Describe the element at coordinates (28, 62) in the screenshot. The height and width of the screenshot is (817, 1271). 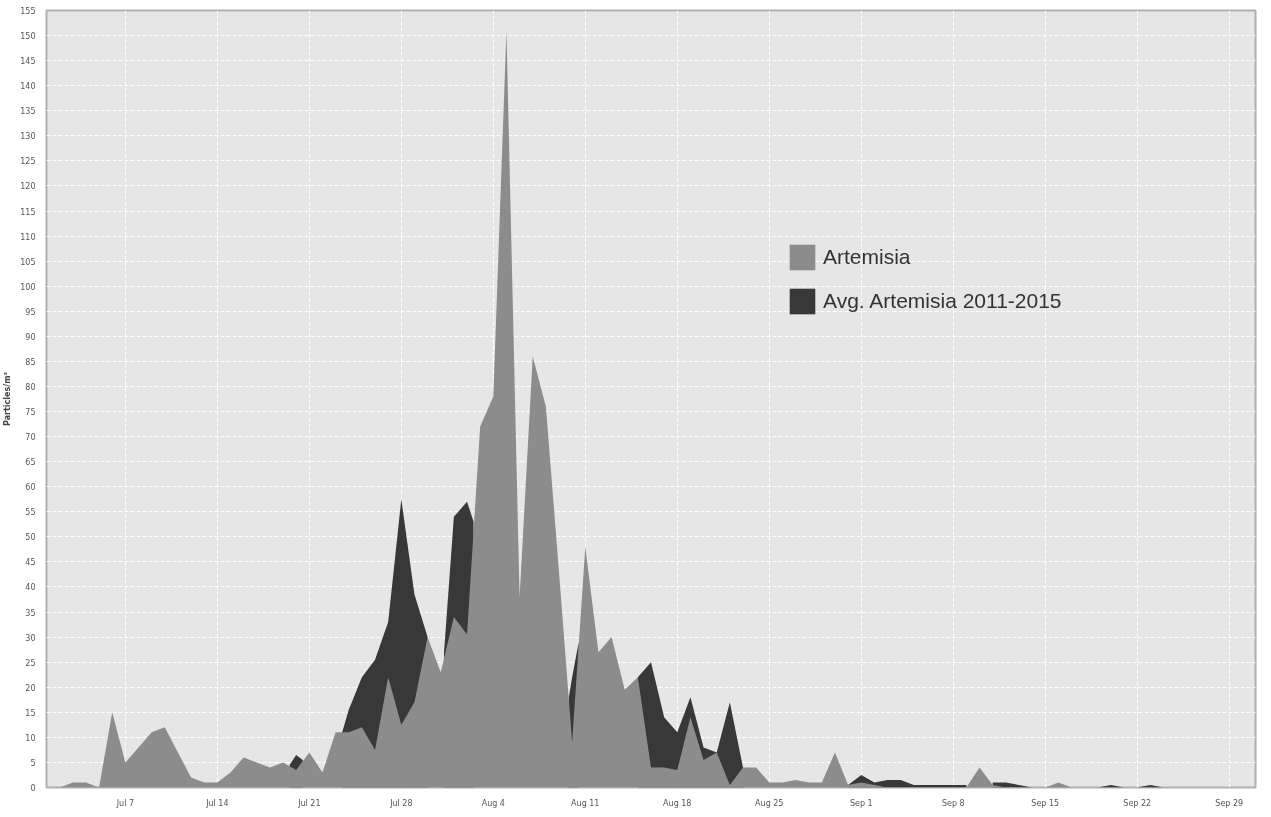
I see `y-tick-label: 145` at that location.